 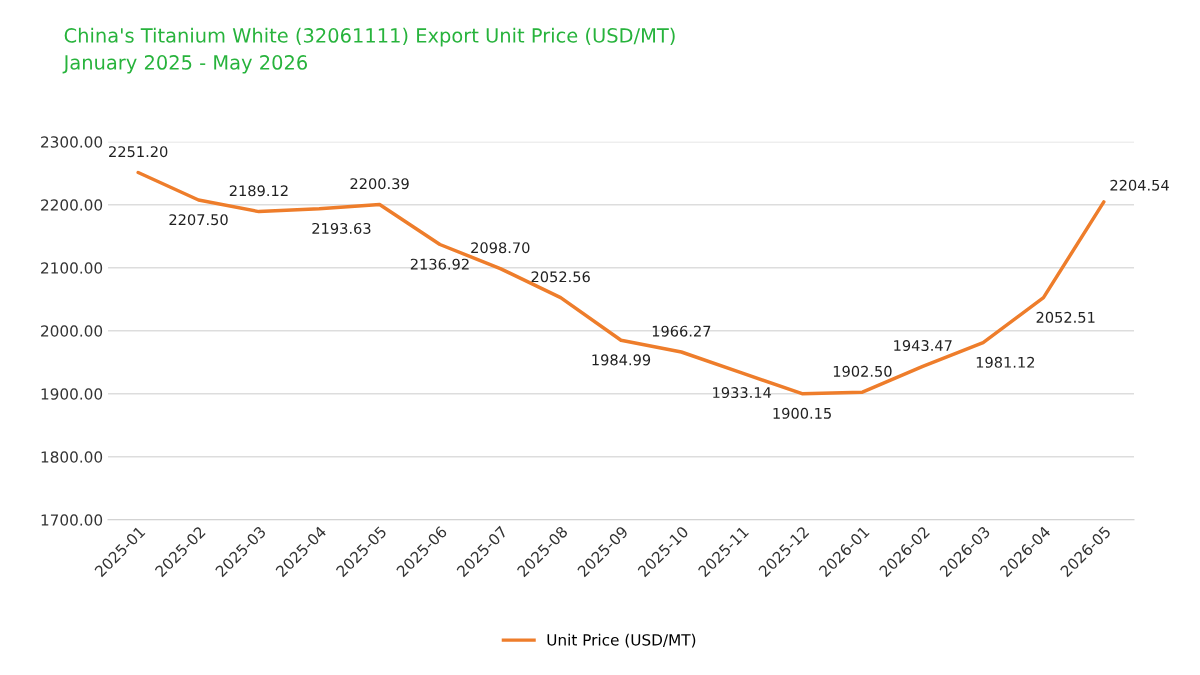 What do you see at coordinates (500, 248) in the screenshot?
I see `data-label: 2098.70` at bounding box center [500, 248].